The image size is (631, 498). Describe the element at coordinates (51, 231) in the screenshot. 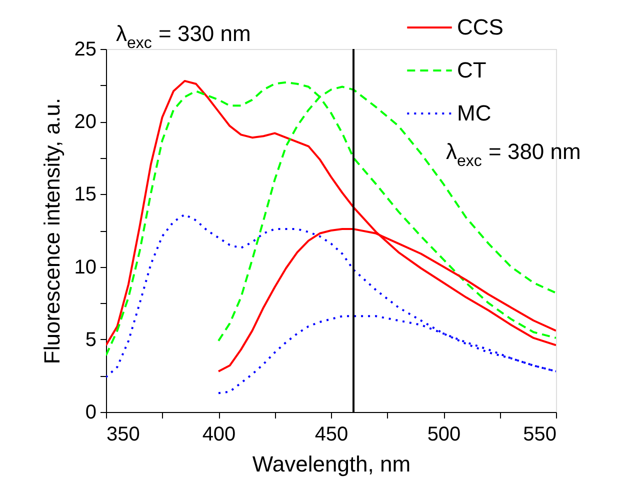

I see `y-axis-title: Fluorescence intensity, a.u.` at that location.